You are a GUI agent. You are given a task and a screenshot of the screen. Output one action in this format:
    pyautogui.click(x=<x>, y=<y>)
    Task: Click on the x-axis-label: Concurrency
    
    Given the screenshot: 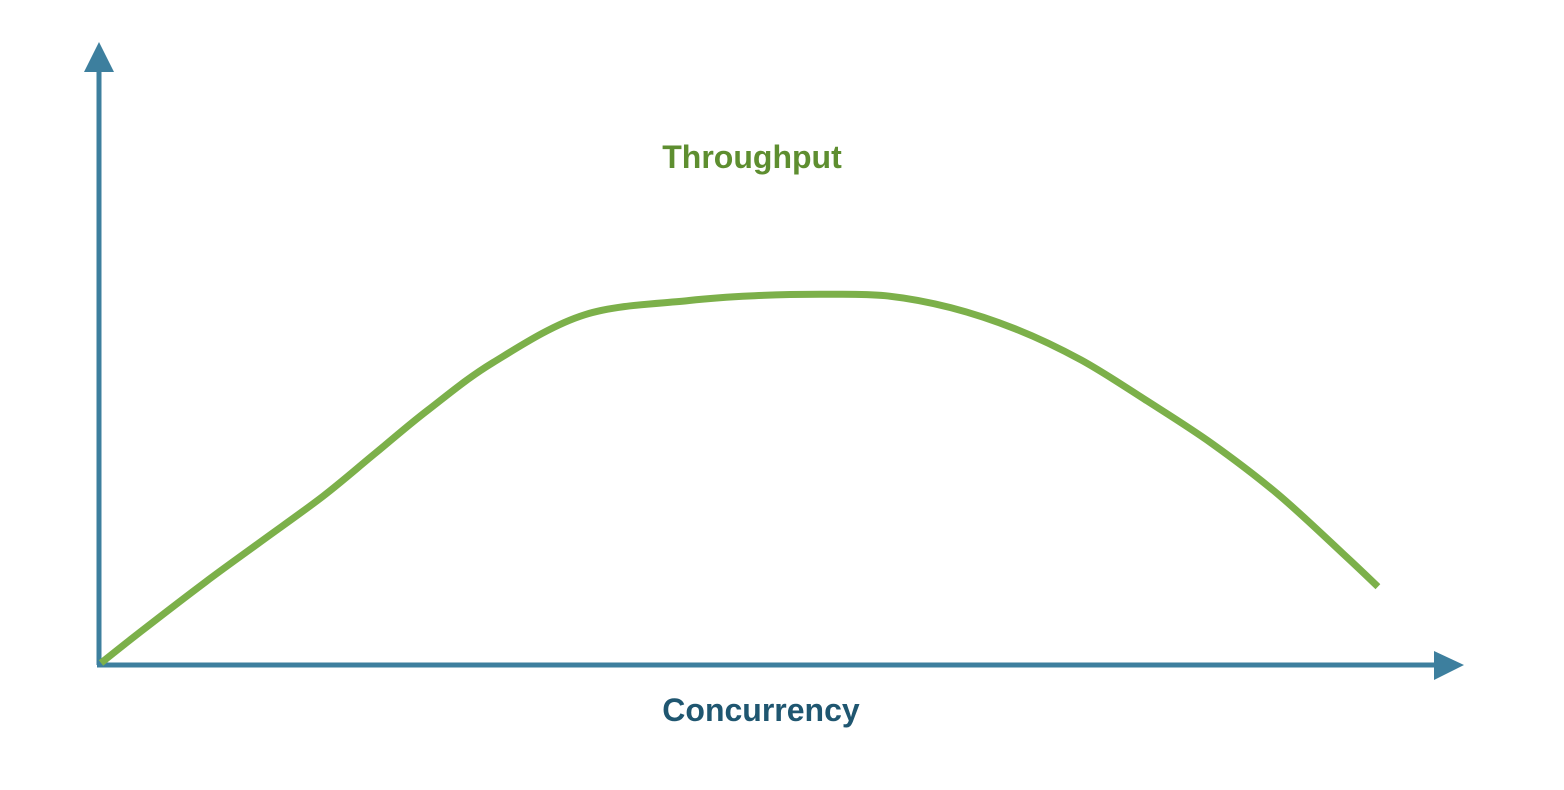 What is the action you would take?
    pyautogui.click(x=761, y=710)
    